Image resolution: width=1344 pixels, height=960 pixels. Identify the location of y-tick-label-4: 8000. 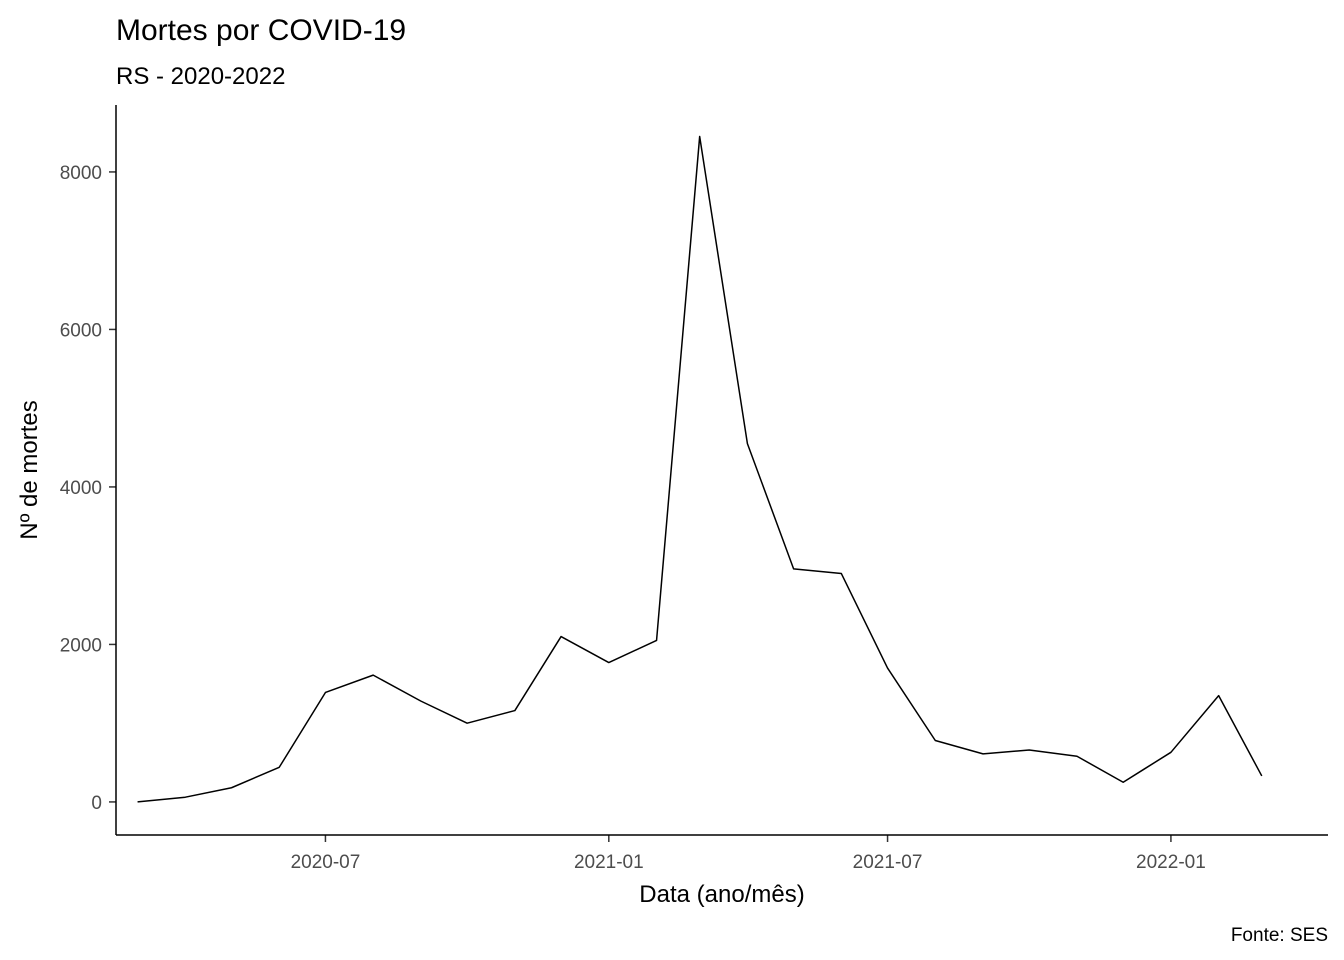
(81, 173).